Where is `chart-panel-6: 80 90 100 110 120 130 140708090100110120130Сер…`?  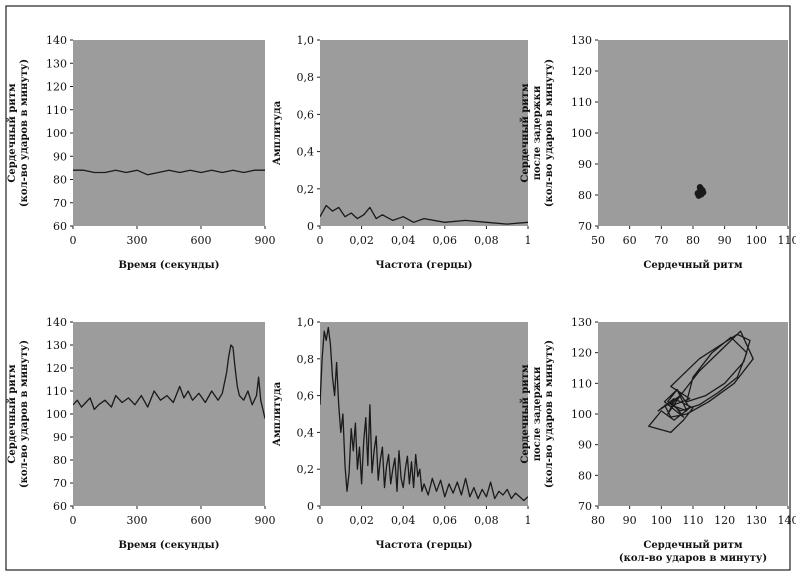 chart-panel-6: 80 90 100 110 120 130 140708090100110120130Сер… is located at coordinates (658, 440).